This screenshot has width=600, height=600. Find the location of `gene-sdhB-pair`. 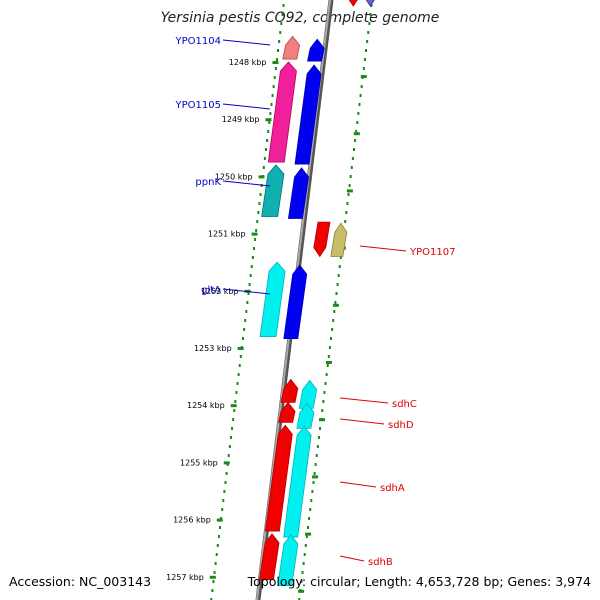

gene-sdhB-pair is located at coordinates (288, 560).